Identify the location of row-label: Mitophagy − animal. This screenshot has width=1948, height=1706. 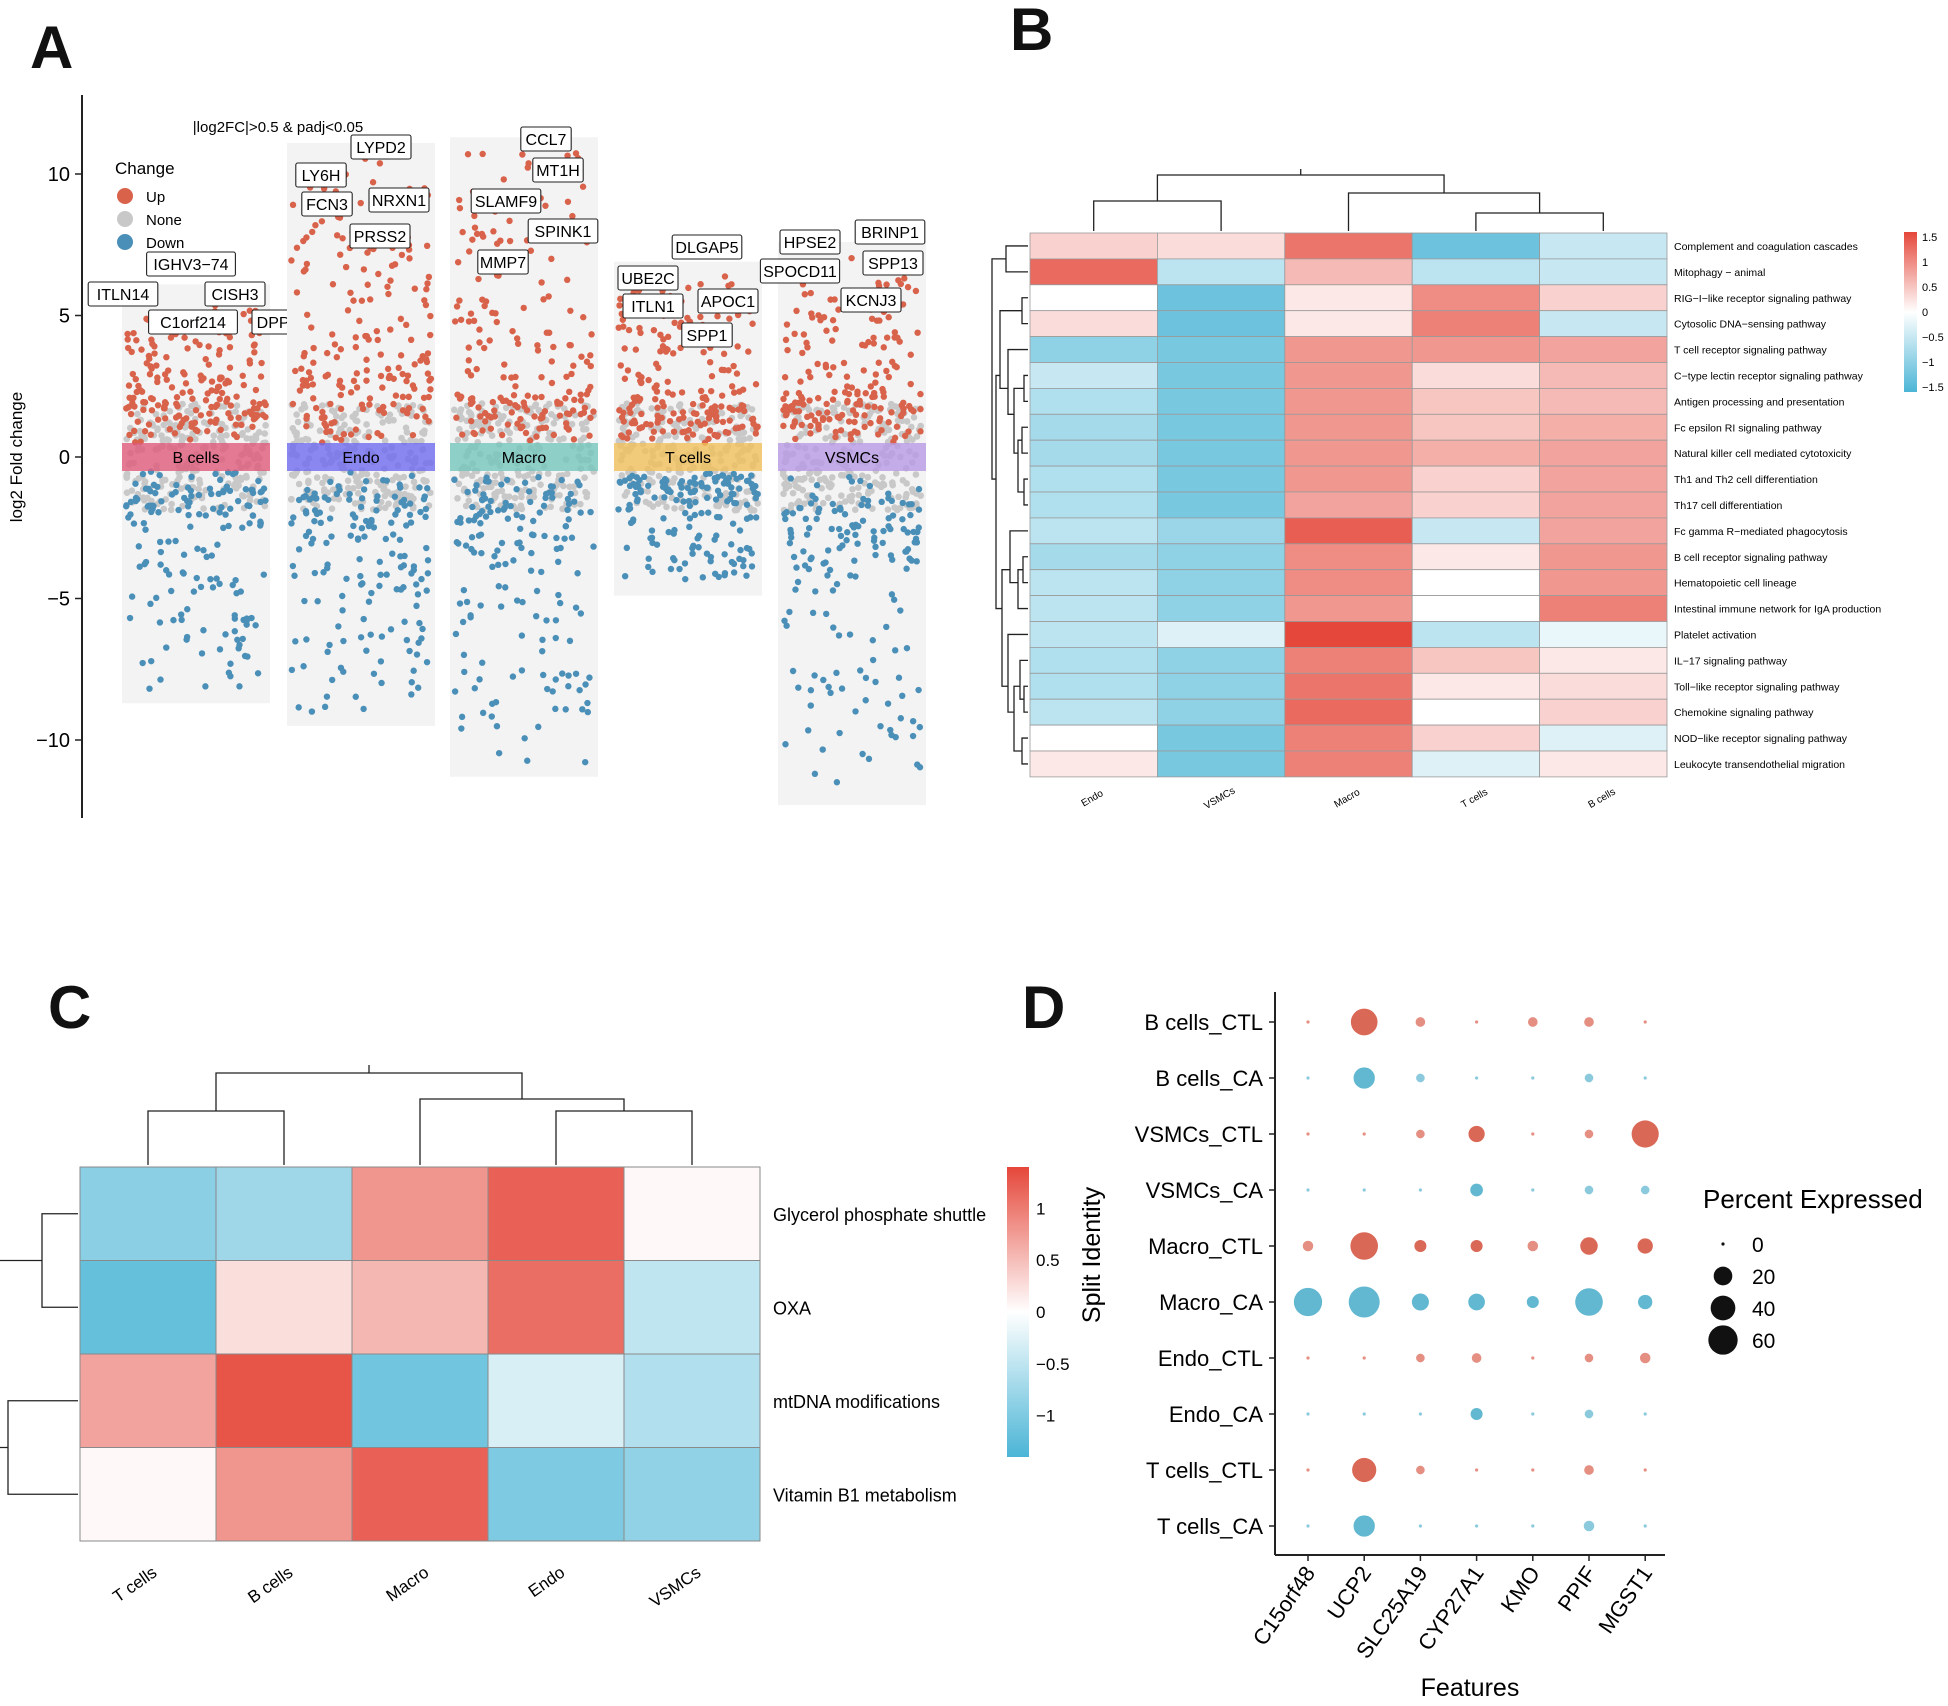
(1719, 273).